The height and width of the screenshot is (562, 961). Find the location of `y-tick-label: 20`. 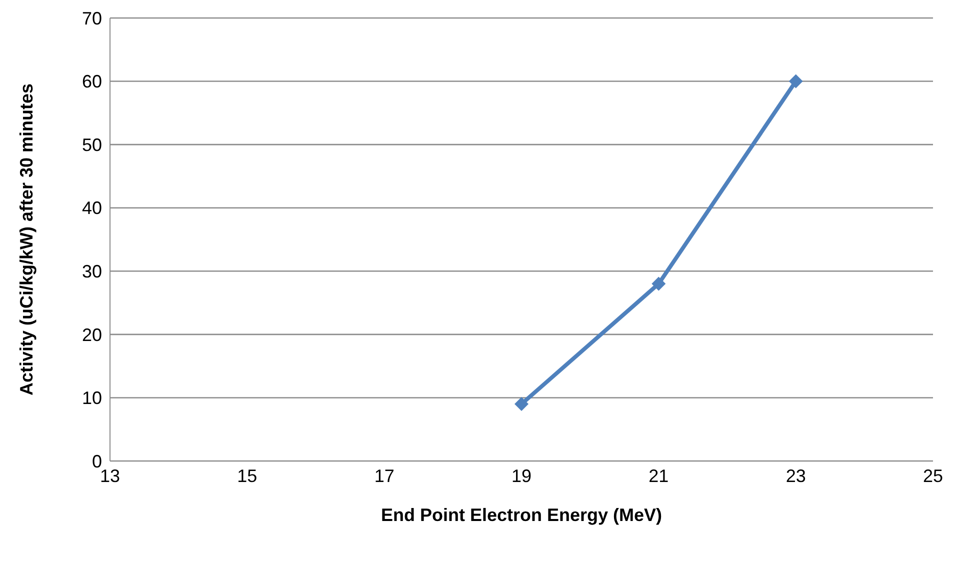

y-tick-label: 20 is located at coordinates (92, 334).